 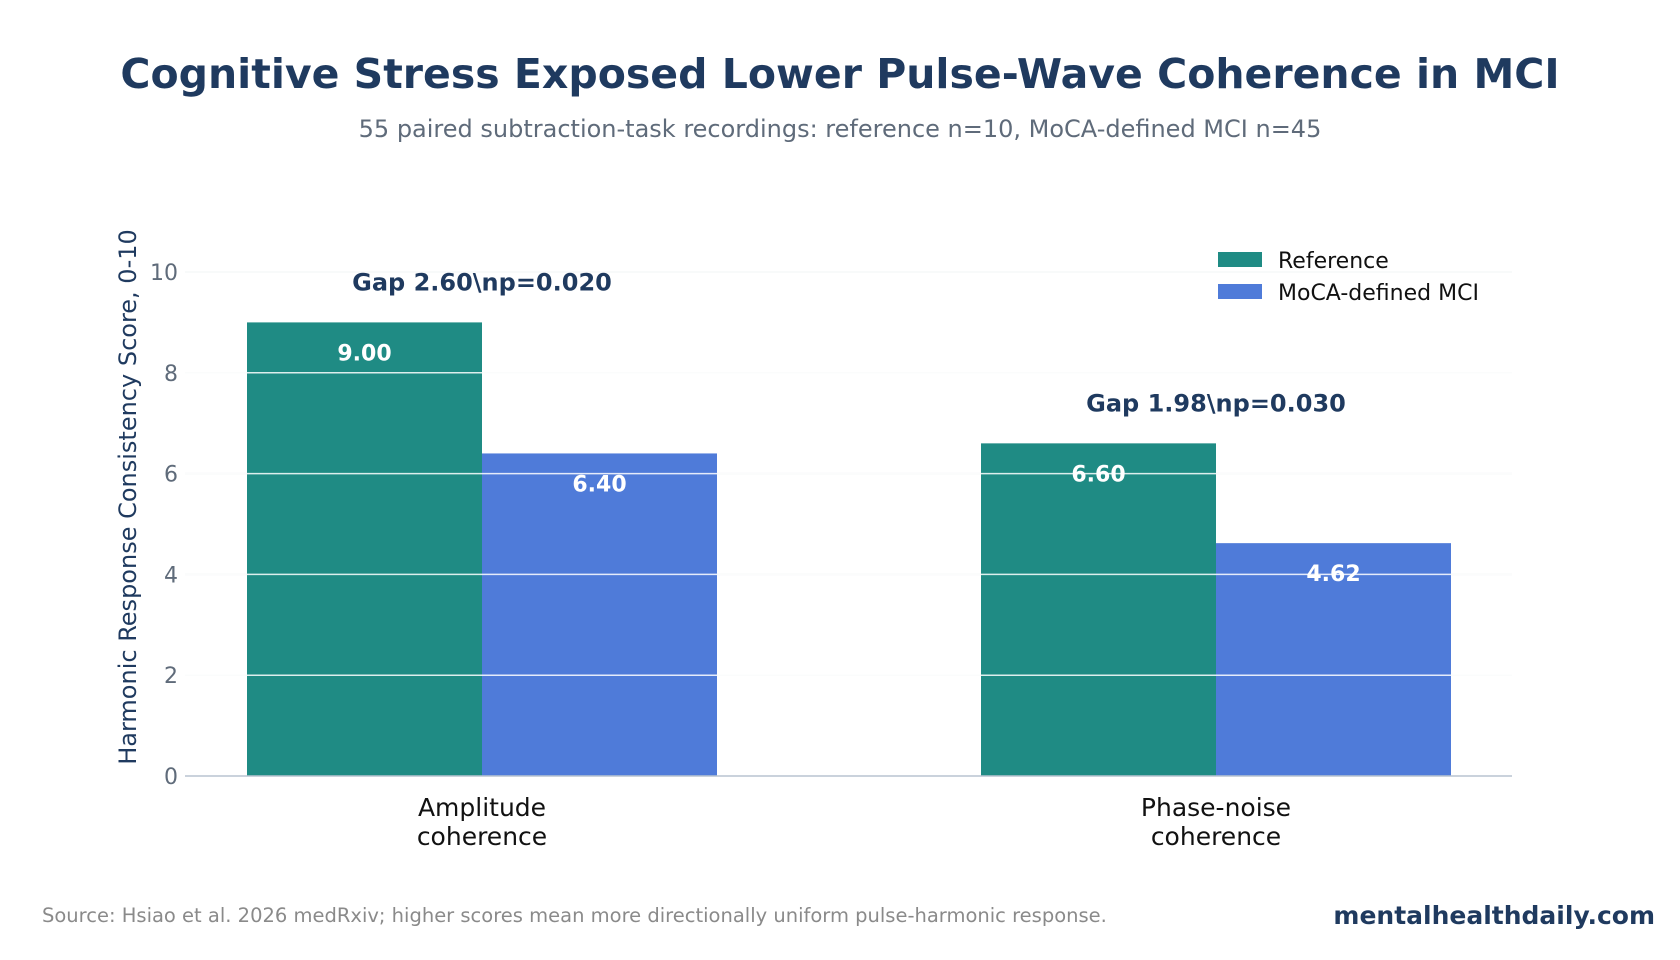 I want to click on bar-value-label: 9.00, so click(x=364, y=353).